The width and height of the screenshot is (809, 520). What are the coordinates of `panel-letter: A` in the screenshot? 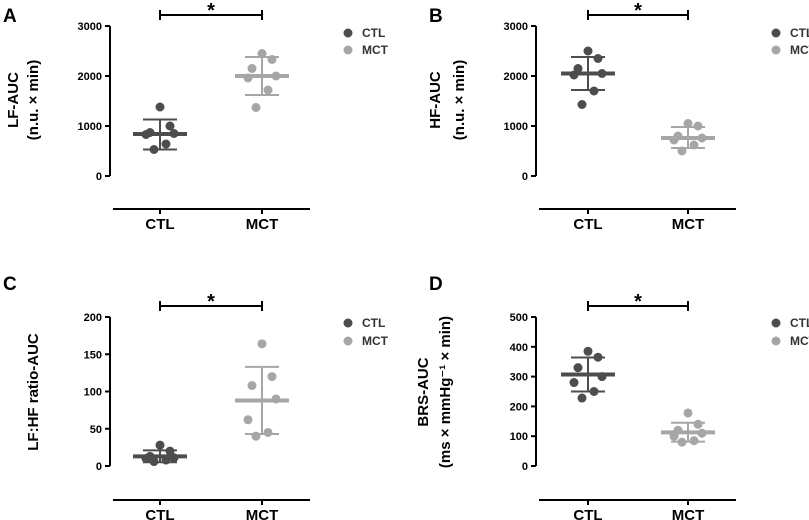 It's located at (10, 16).